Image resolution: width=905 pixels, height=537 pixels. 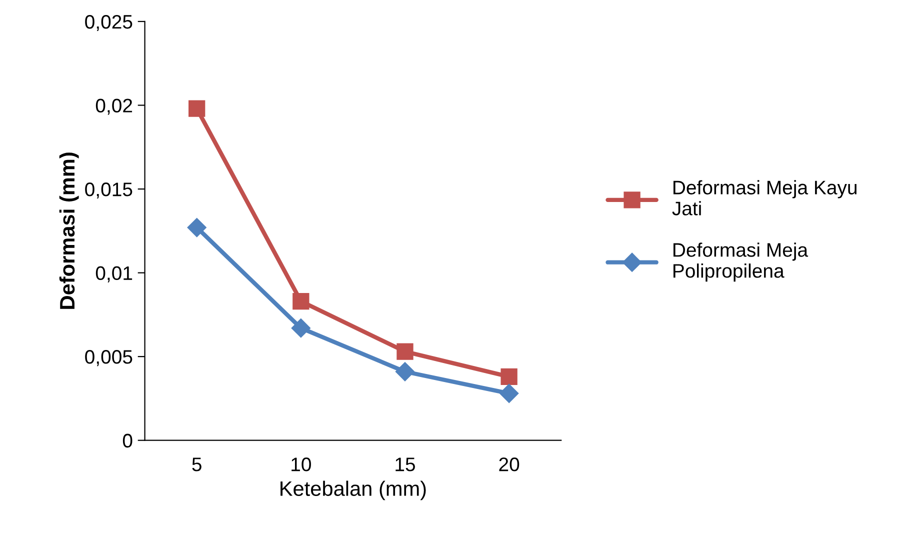 What do you see at coordinates (353, 490) in the screenshot?
I see `x-axis-title: Ketebalan (mm)` at bounding box center [353, 490].